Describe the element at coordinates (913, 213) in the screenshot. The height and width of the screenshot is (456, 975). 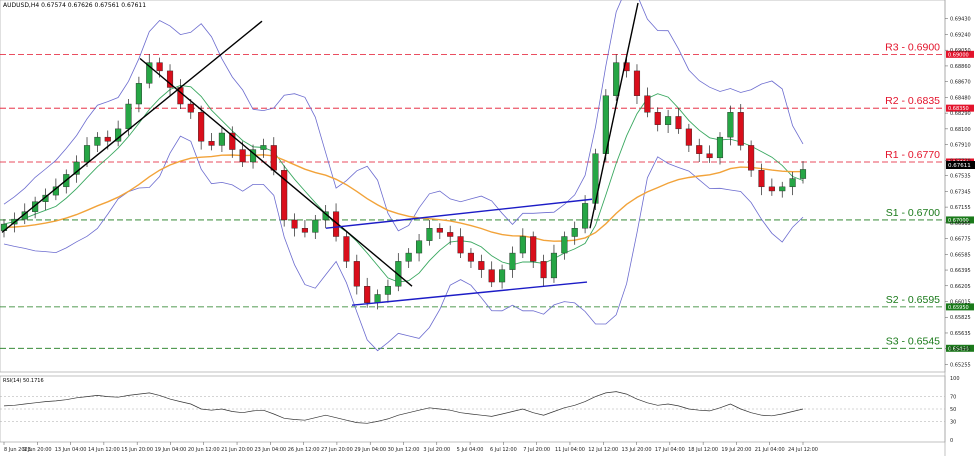
I see `level-label: S1 - 0.6700` at that location.